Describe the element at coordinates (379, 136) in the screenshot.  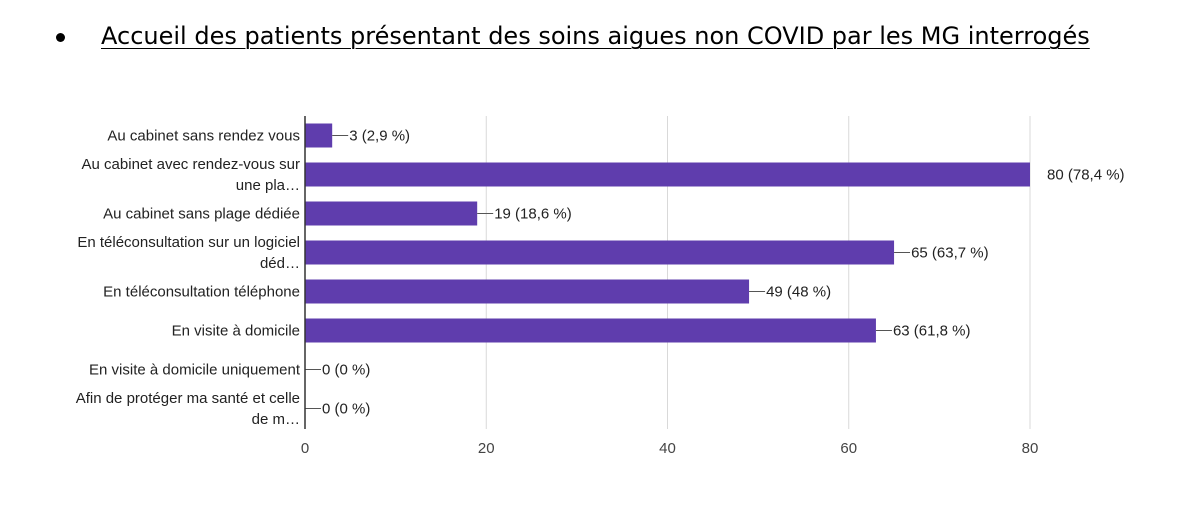
I see `data-label-0: 3 (2,9 %)` at that location.